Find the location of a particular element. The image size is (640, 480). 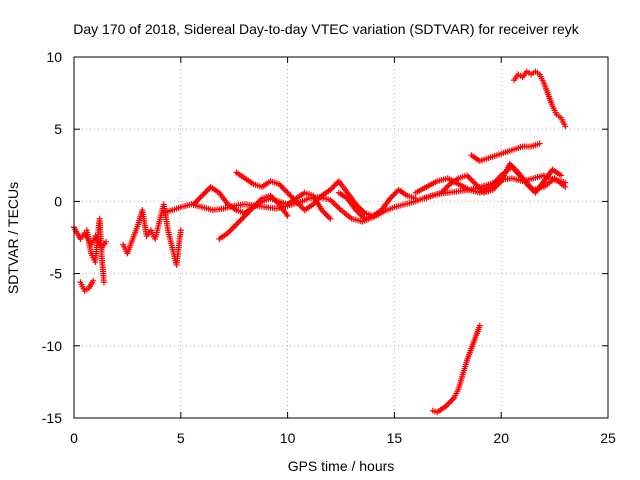

series-sat-d is located at coordinates (152, 234).